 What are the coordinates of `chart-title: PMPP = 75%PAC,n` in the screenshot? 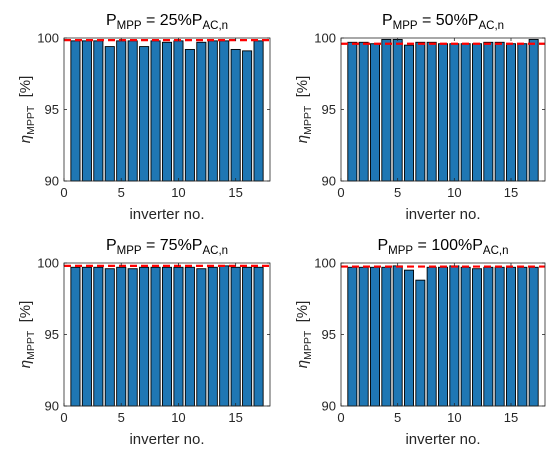 It's located at (167, 247).